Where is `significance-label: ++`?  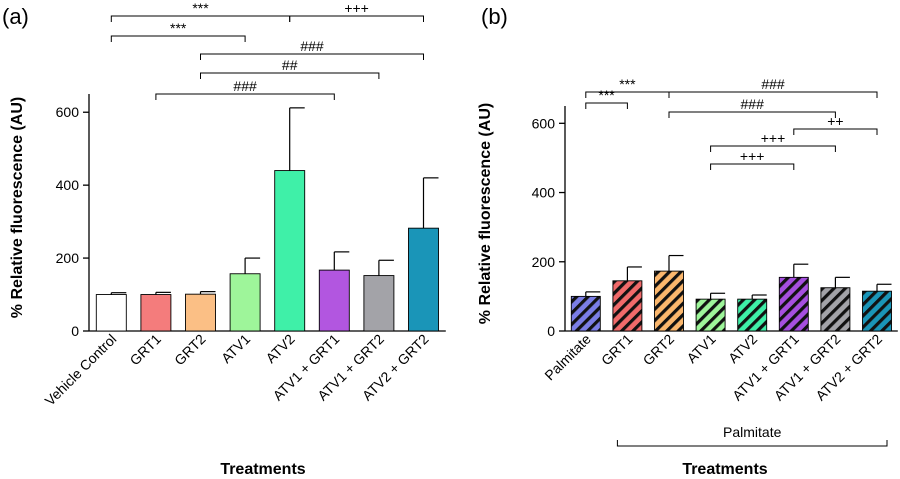
significance-label: ++ is located at coordinates (835, 121).